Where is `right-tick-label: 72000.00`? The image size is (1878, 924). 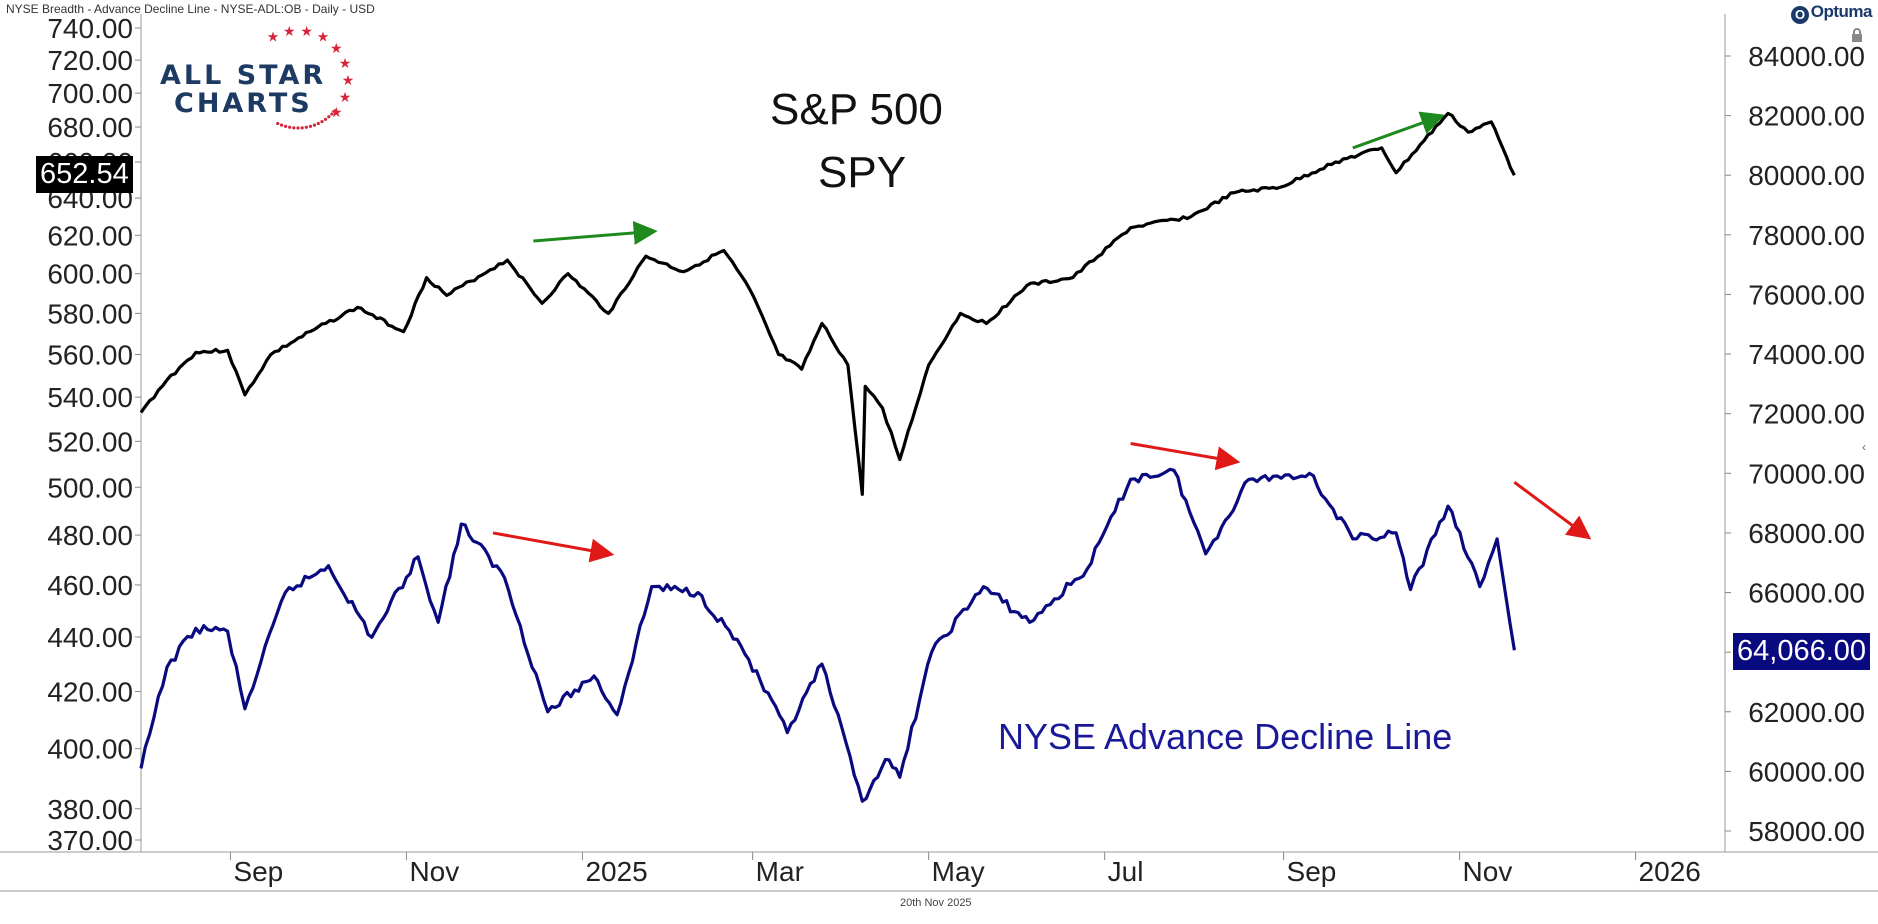
right-tick-label: 72000.00 is located at coordinates (1806, 414).